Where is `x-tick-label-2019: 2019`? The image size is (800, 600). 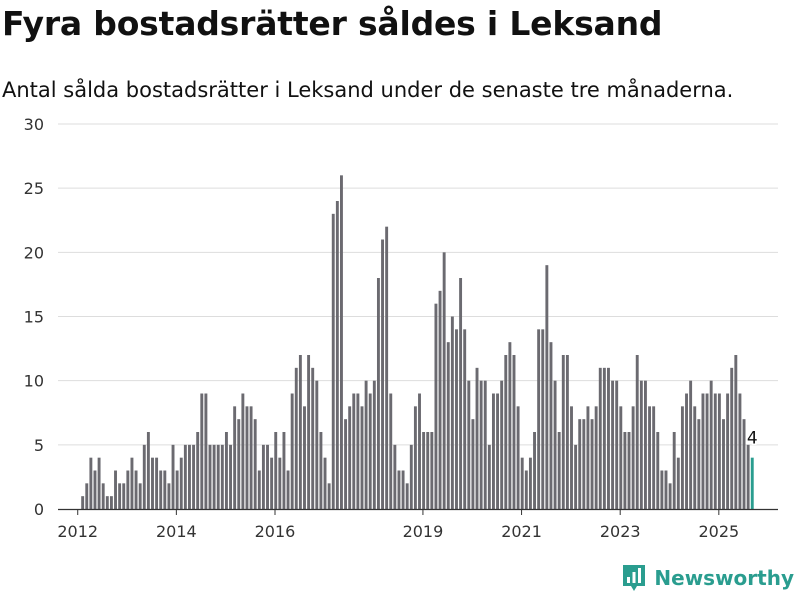 x-tick-label-2019: 2019 is located at coordinates (423, 531).